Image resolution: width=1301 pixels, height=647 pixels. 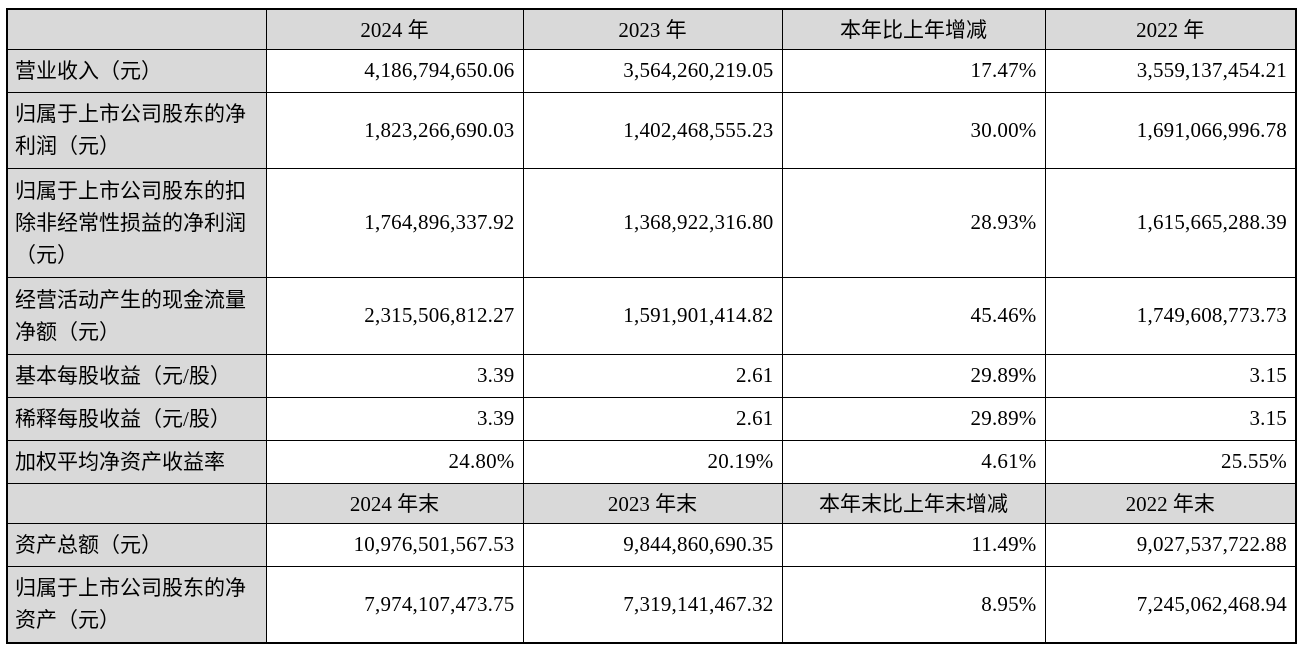 I want to click on column-header-2023-end: 2023 年末, so click(x=652, y=503).